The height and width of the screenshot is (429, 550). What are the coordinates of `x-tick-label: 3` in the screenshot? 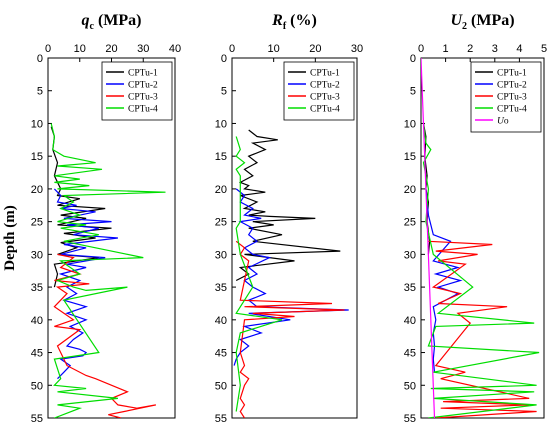 It's located at (495, 49).